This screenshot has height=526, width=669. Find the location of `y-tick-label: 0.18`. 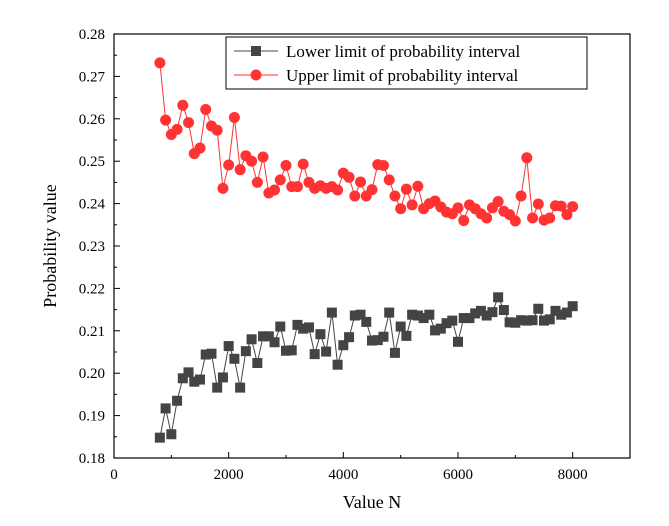

y-tick-label: 0.18 is located at coordinates (92, 459).